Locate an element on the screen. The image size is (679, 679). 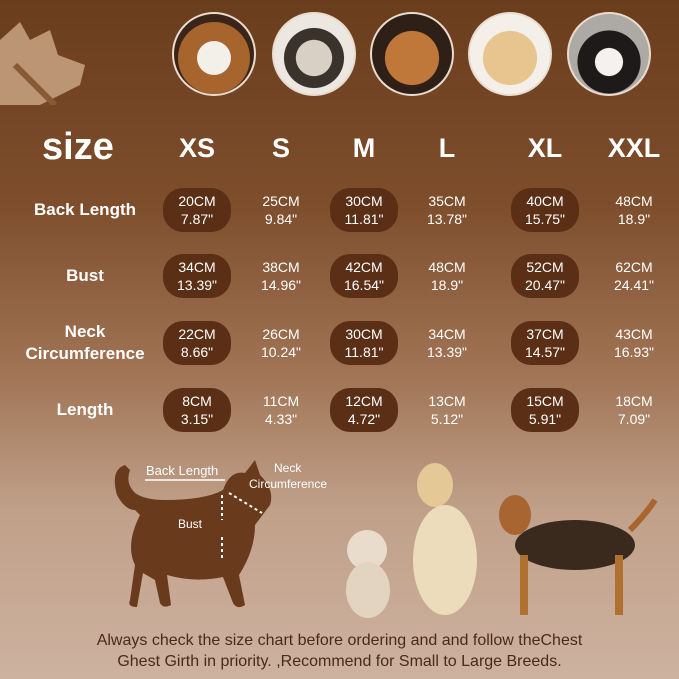
cell-length-s: 11CM 4.33" is located at coordinates (281, 410).